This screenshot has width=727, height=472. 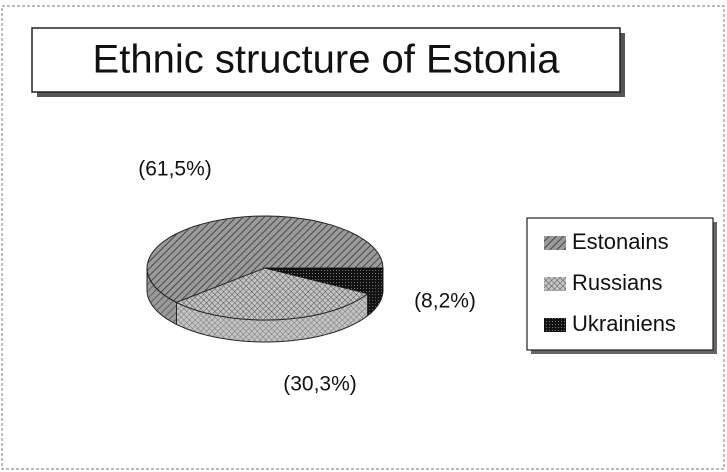 What do you see at coordinates (320, 384) in the screenshot?
I see `data-label: (30,3%)` at bounding box center [320, 384].